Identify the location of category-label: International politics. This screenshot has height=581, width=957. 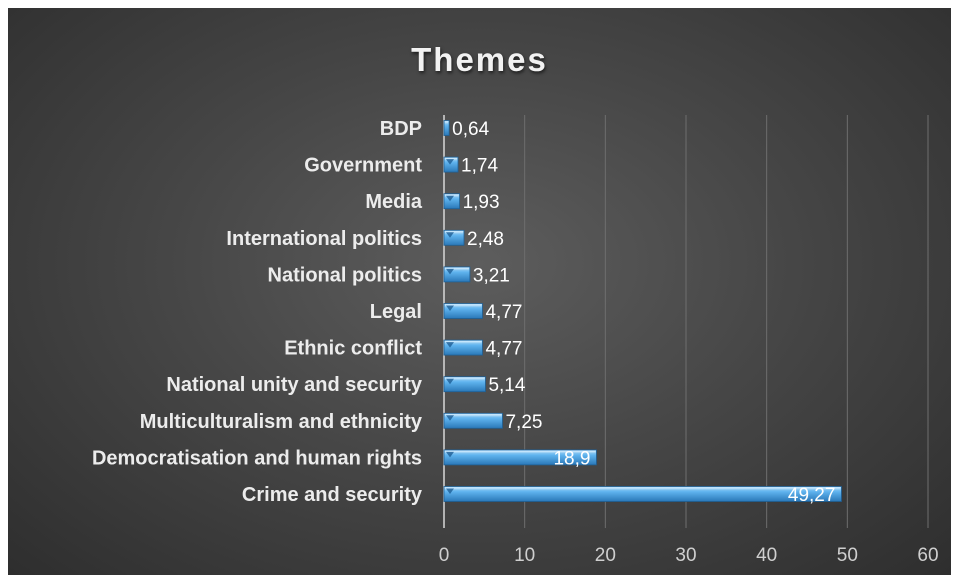
(324, 239).